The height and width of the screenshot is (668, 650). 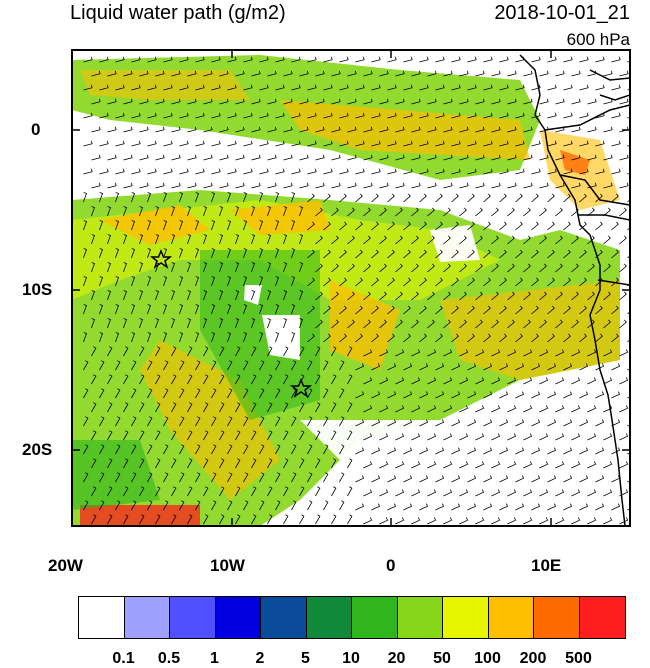 I want to click on colorbar-label: 0.1, so click(x=123, y=658).